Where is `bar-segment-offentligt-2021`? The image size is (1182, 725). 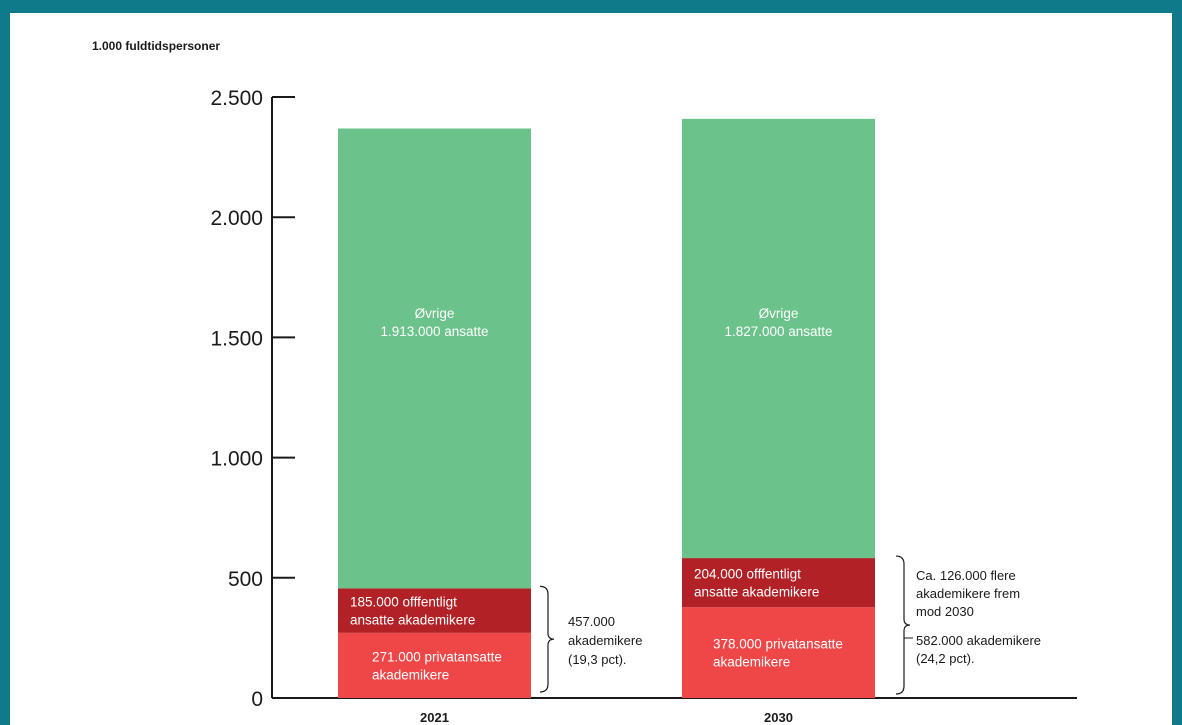
bar-segment-offentligt-2021 is located at coordinates (434, 610).